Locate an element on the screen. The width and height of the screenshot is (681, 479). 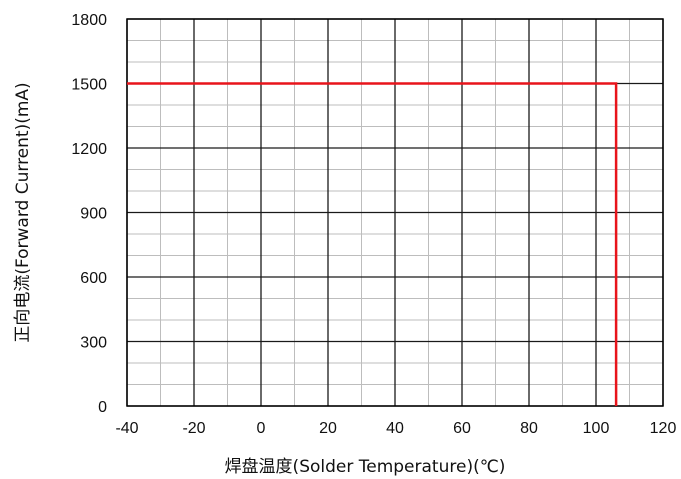
y-tick-label: 600 is located at coordinates (93, 278).